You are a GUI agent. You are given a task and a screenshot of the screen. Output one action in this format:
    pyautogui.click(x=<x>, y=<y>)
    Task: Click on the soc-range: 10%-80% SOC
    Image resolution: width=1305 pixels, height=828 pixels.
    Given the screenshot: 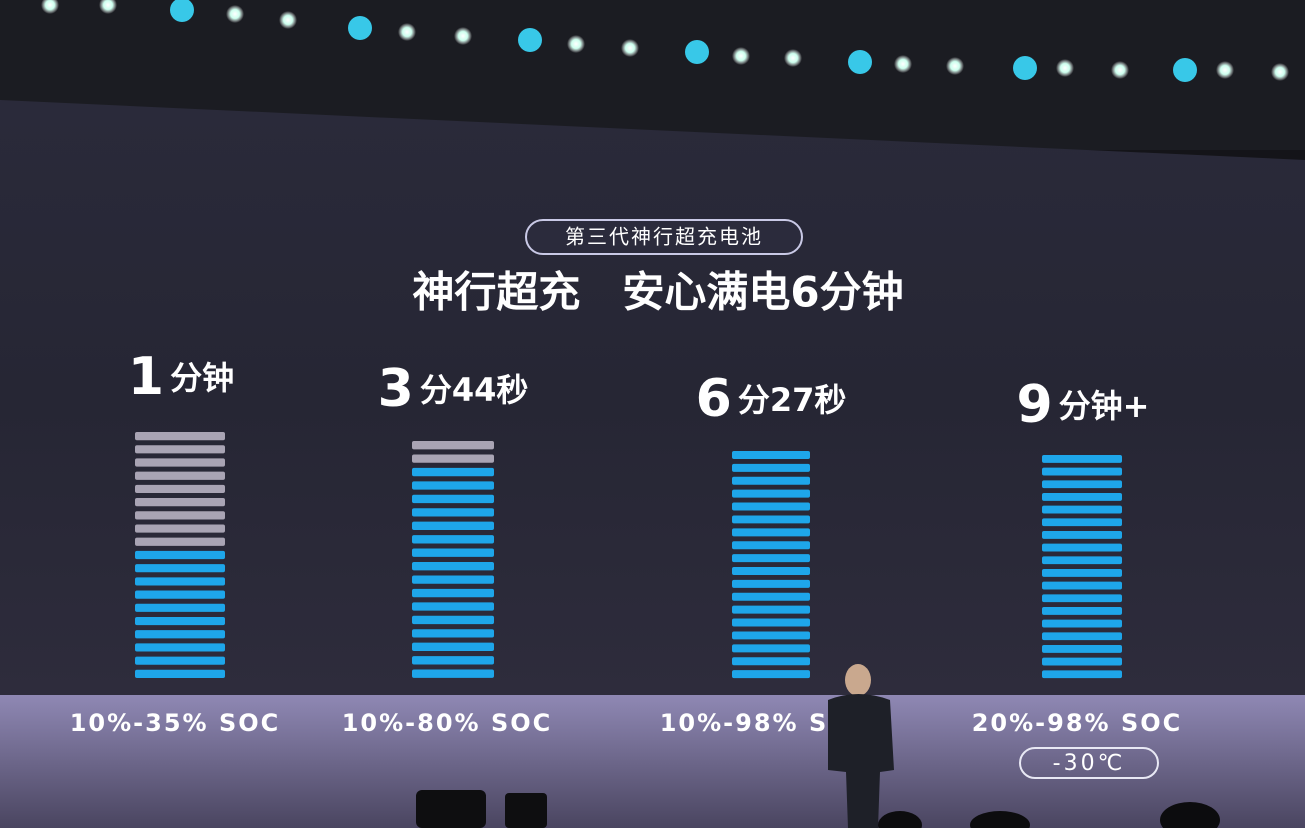 What is the action you would take?
    pyautogui.click(x=447, y=723)
    